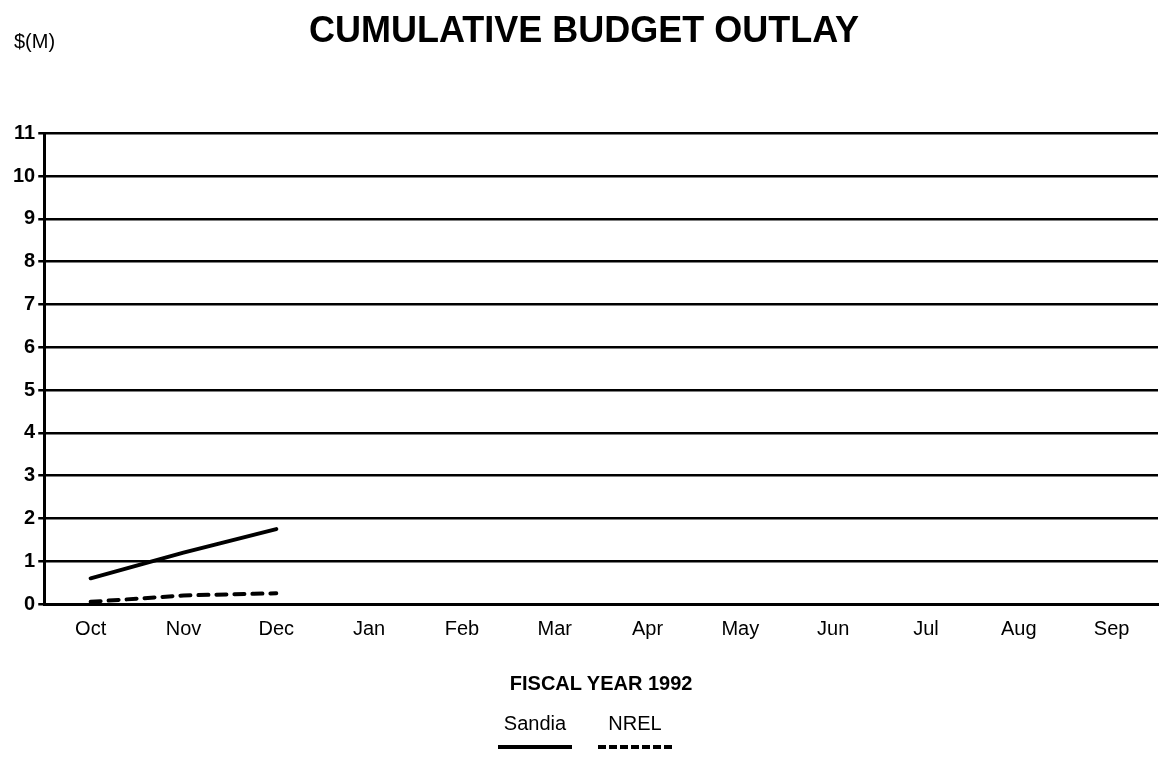 The height and width of the screenshot is (782, 1170). Describe the element at coordinates (30, 431) in the screenshot. I see `y-tick-label: 4` at that location.